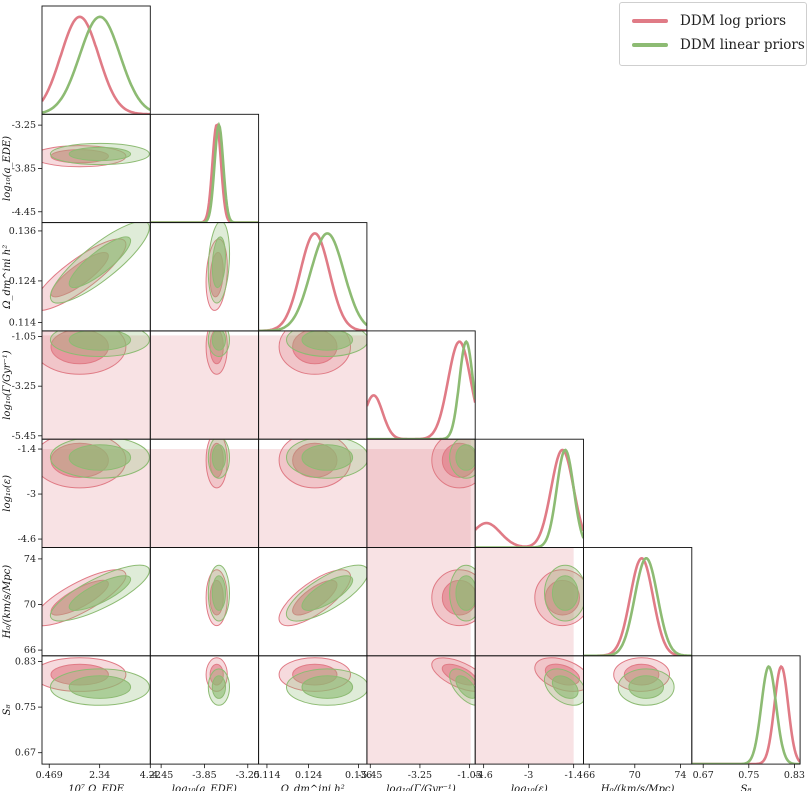  What do you see at coordinates (650, 45) in the screenshot?
I see `legend-swatch-linear` at bounding box center [650, 45].